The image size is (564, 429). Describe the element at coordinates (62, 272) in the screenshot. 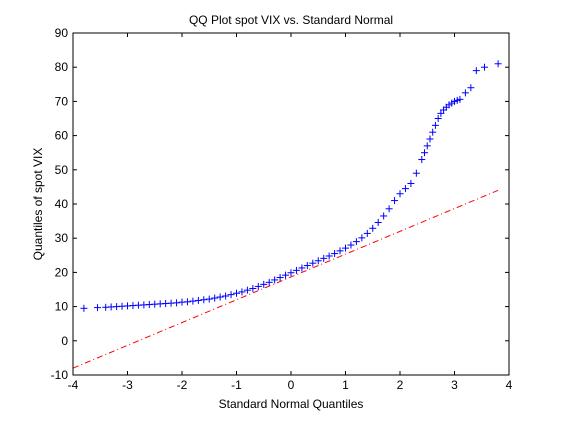

I see `y-tick-label: 20` at that location.